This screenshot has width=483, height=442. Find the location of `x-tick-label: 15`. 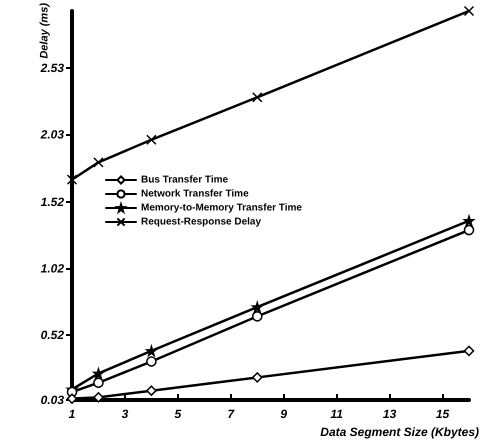

x-tick-label: 15 is located at coordinates (443, 414).